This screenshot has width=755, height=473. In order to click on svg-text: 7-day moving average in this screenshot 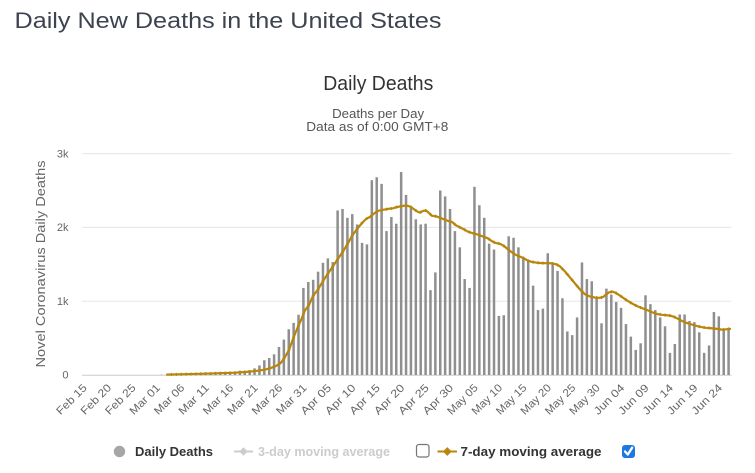, I will do `click(531, 452)`.